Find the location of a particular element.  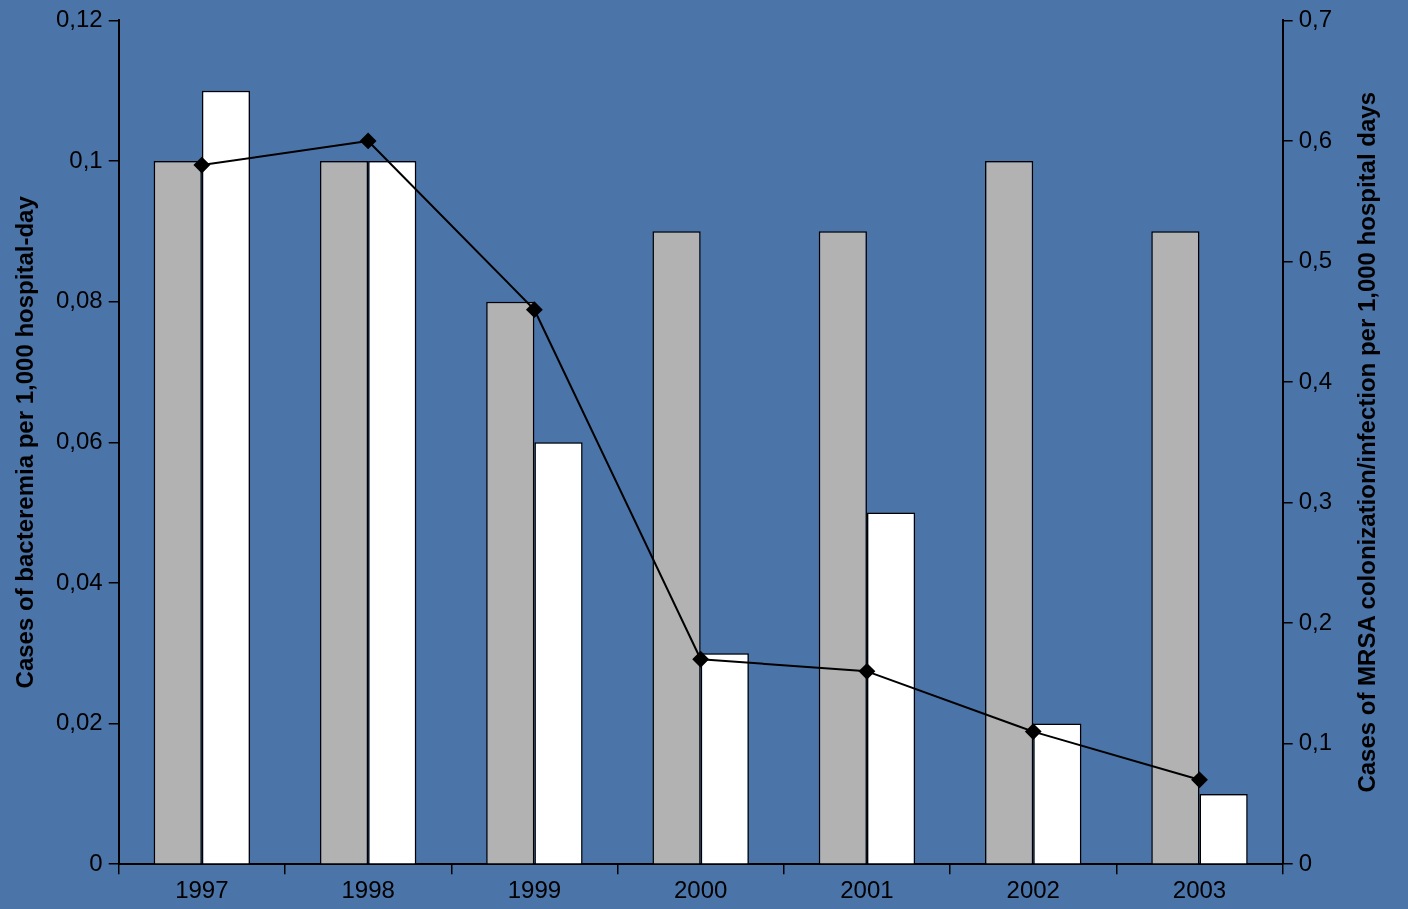

x-tick-label: 1997 is located at coordinates (202, 890).